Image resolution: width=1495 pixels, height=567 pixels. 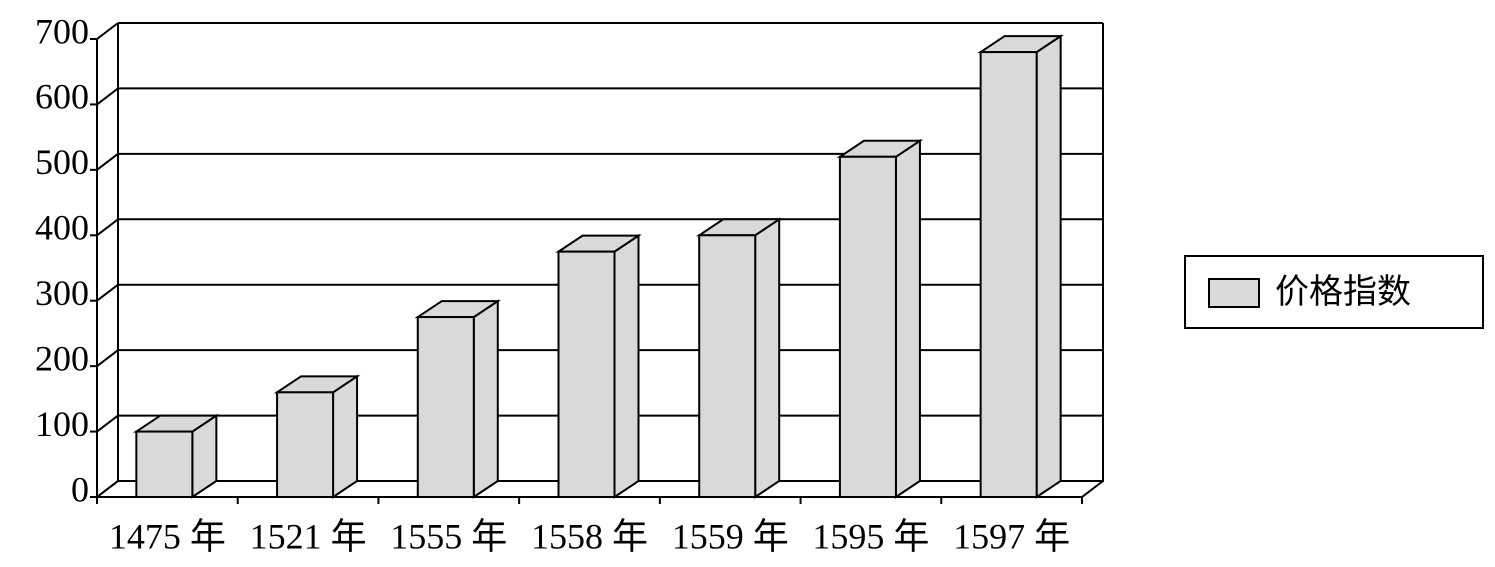 I want to click on y-tick-label: 200, so click(x=62, y=358).